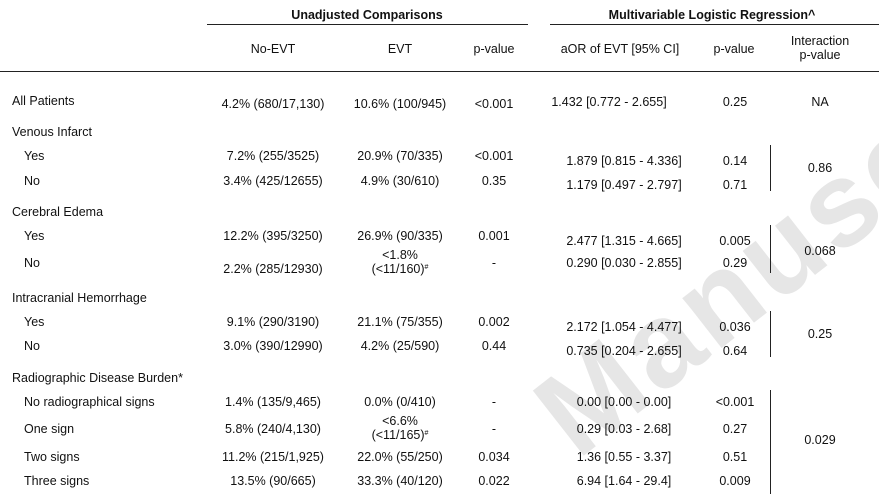  What do you see at coordinates (624, 481) in the screenshot?
I see `cell-aor: 6.94 [1.64 - 29.4]` at bounding box center [624, 481].